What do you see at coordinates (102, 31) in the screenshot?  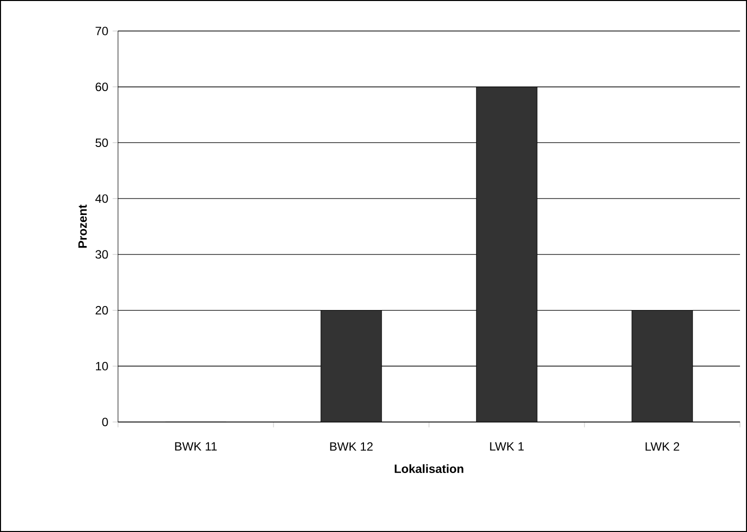 I see `y-tick-label: 70` at bounding box center [102, 31].